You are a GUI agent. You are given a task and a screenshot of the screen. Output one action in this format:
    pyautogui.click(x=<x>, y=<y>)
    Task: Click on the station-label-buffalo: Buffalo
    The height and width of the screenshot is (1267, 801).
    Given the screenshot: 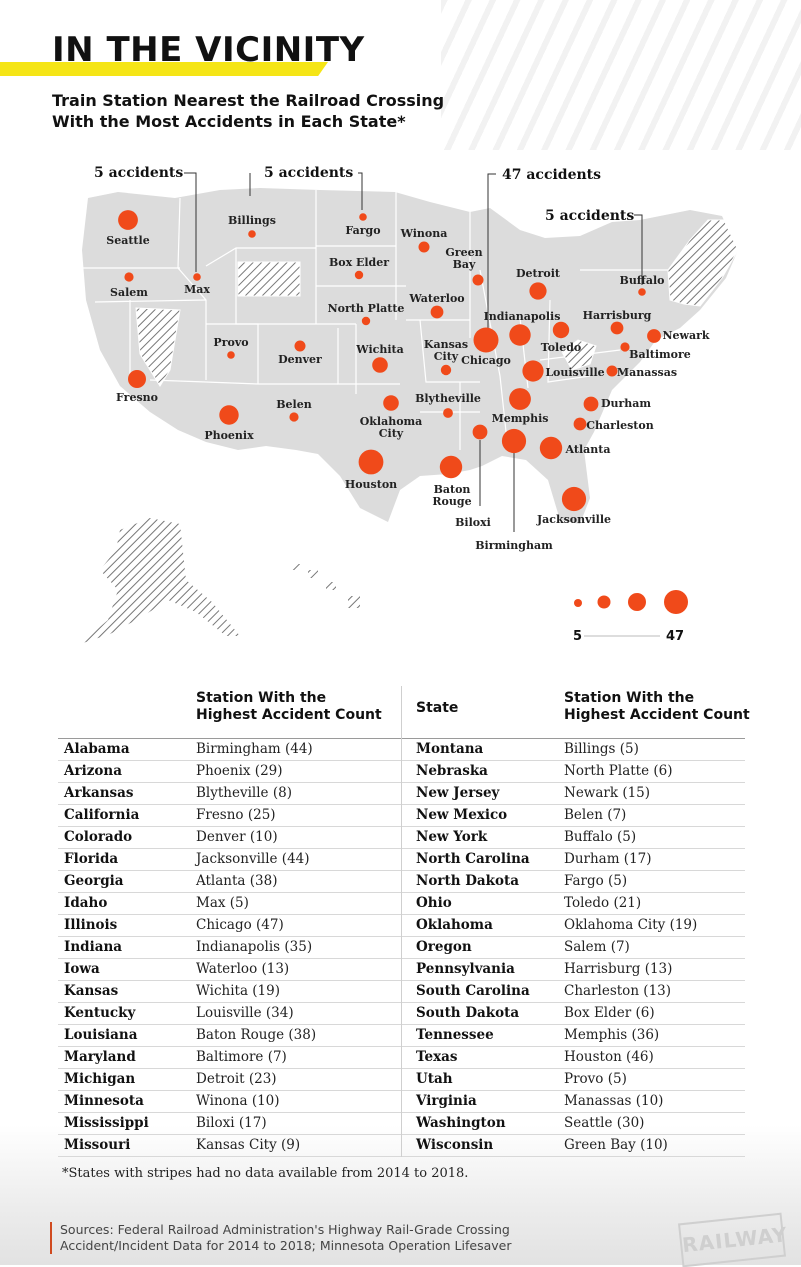 What is the action you would take?
    pyautogui.click(x=642, y=280)
    